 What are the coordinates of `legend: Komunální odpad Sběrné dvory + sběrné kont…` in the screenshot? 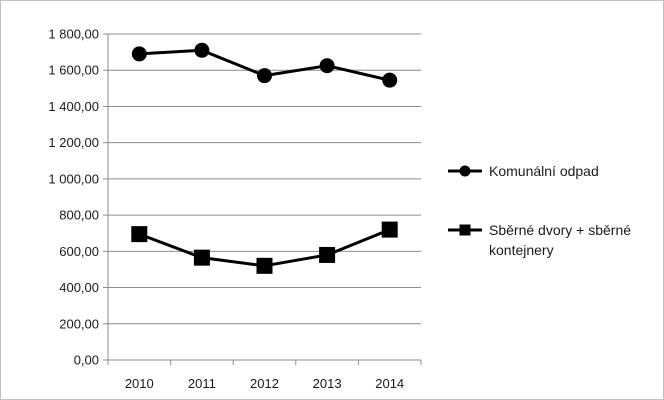 It's located at (539, 210).